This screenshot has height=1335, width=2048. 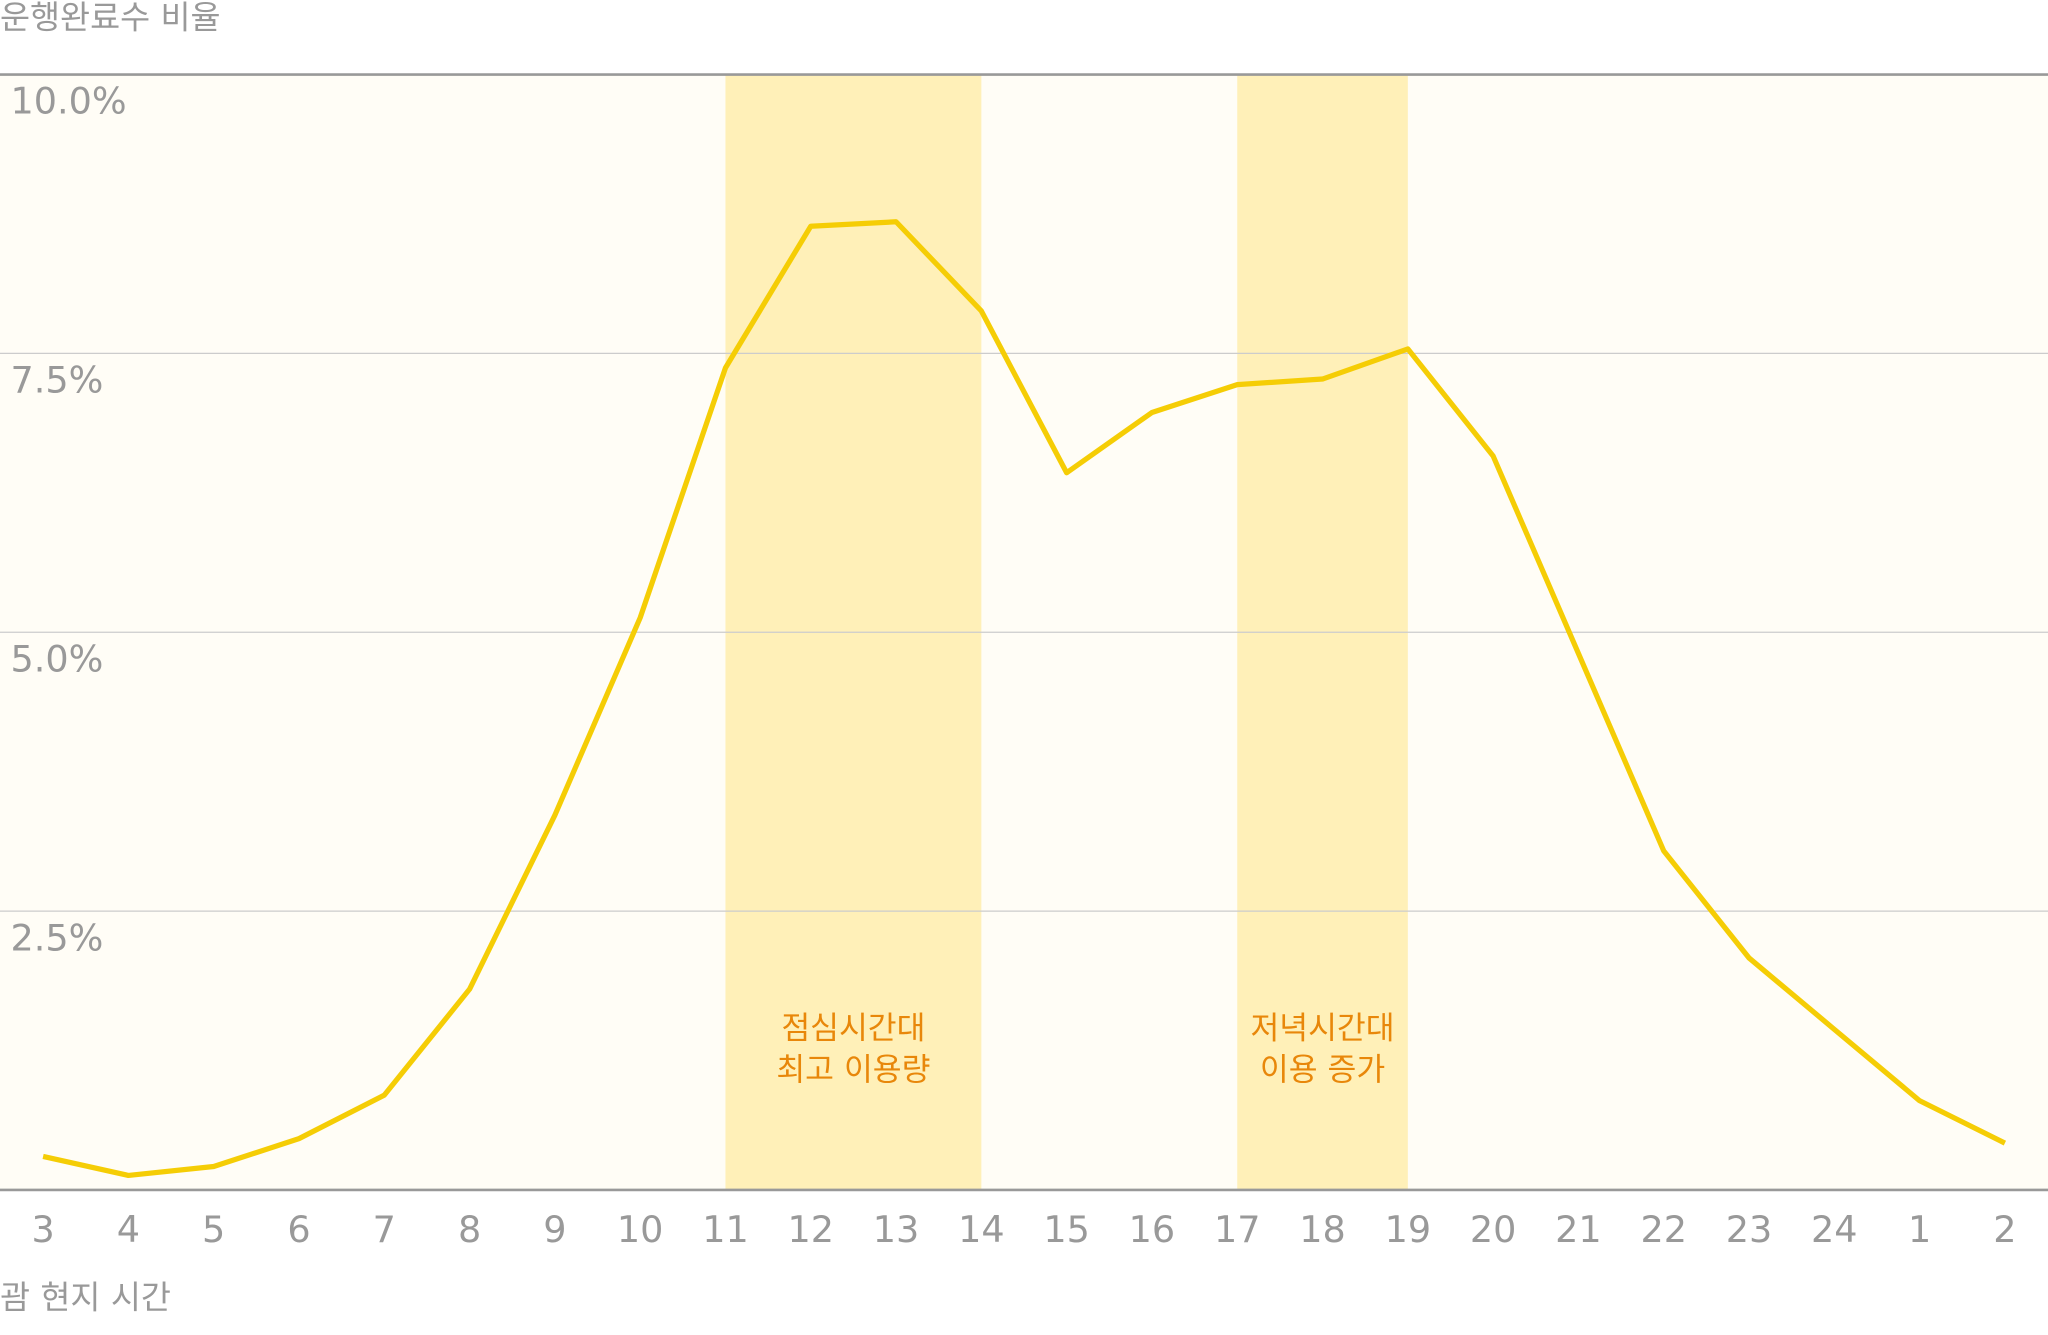 What do you see at coordinates (1749, 1229) in the screenshot?
I see `x-tick-label: 23` at bounding box center [1749, 1229].